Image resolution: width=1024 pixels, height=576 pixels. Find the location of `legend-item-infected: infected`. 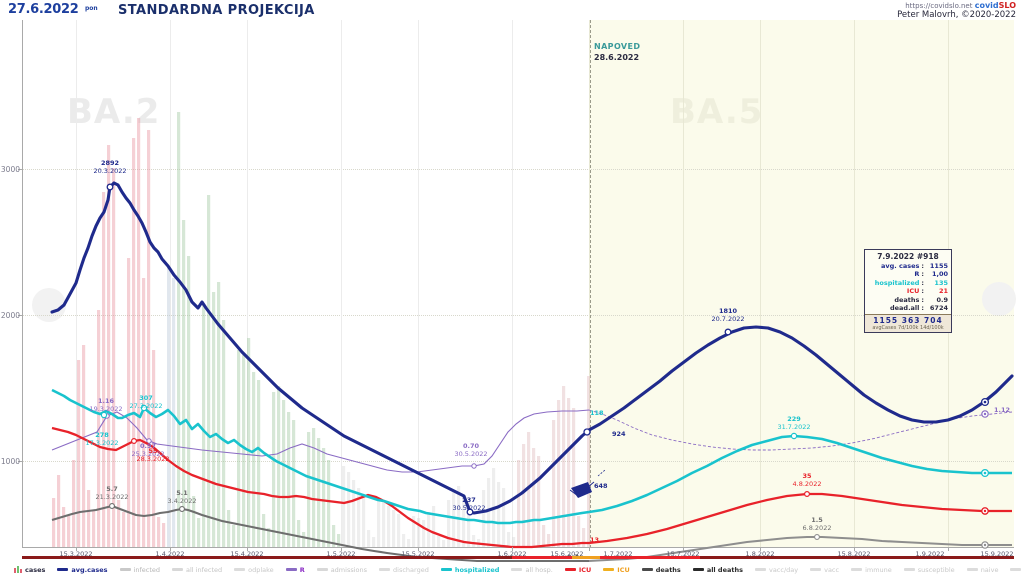

legend-item-infected: infected is located at coordinates (139, 569).